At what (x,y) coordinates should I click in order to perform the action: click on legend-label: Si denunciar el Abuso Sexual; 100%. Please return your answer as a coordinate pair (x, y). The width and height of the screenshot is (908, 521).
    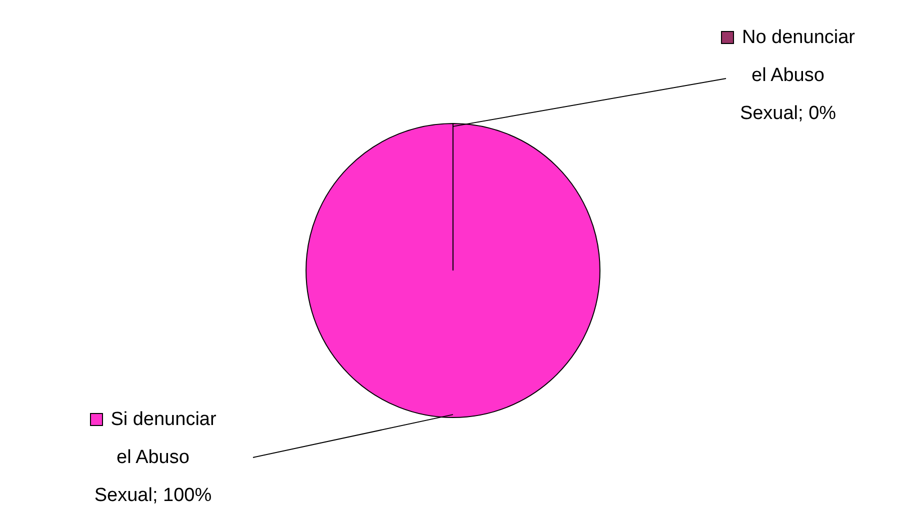
    Looking at the image, I should click on (155, 458).